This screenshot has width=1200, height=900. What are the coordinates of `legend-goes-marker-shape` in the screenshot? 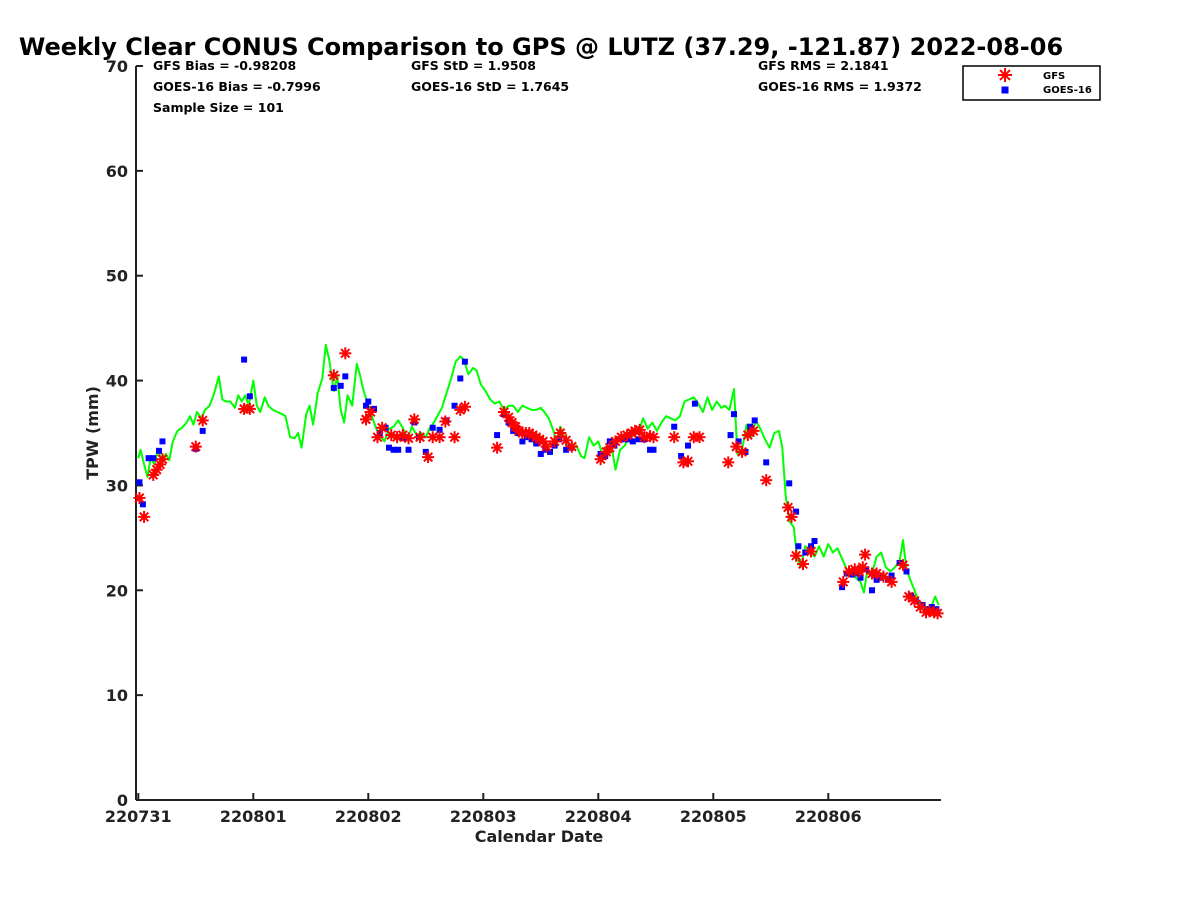 It's located at (1005, 90).